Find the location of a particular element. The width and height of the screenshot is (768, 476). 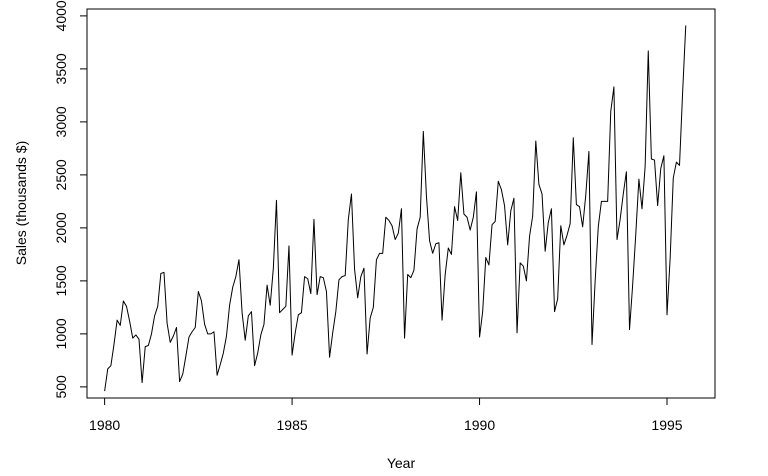

y-tick-label: 3500 is located at coordinates (61, 68).